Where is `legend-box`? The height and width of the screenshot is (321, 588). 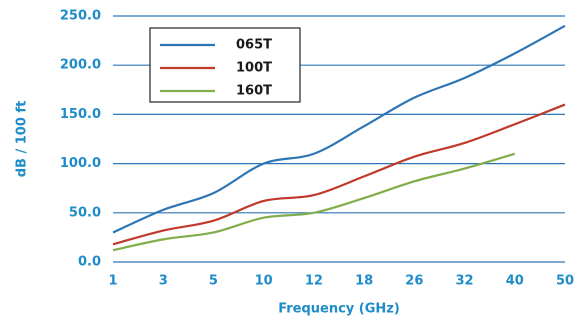
legend-box is located at coordinates (225, 65).